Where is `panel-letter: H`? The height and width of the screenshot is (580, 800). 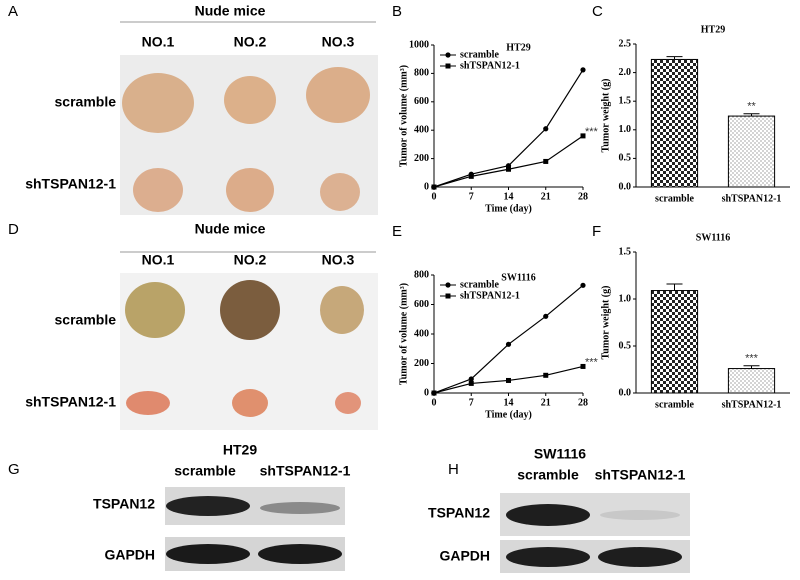 panel-letter: H is located at coordinates (453, 469).